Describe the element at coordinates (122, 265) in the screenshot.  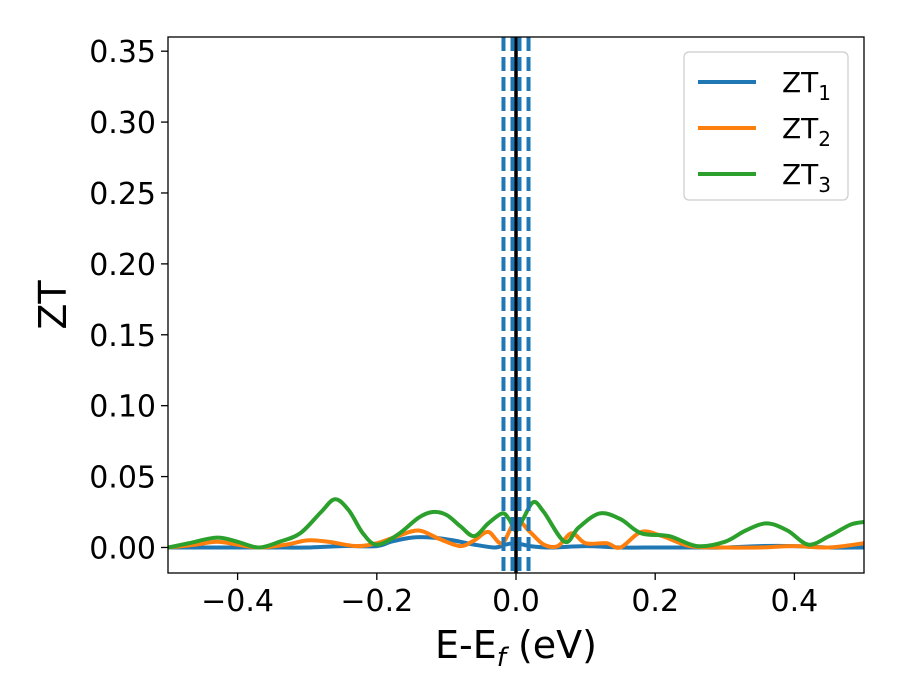
I see `y-tick-label: 0.20` at that location.